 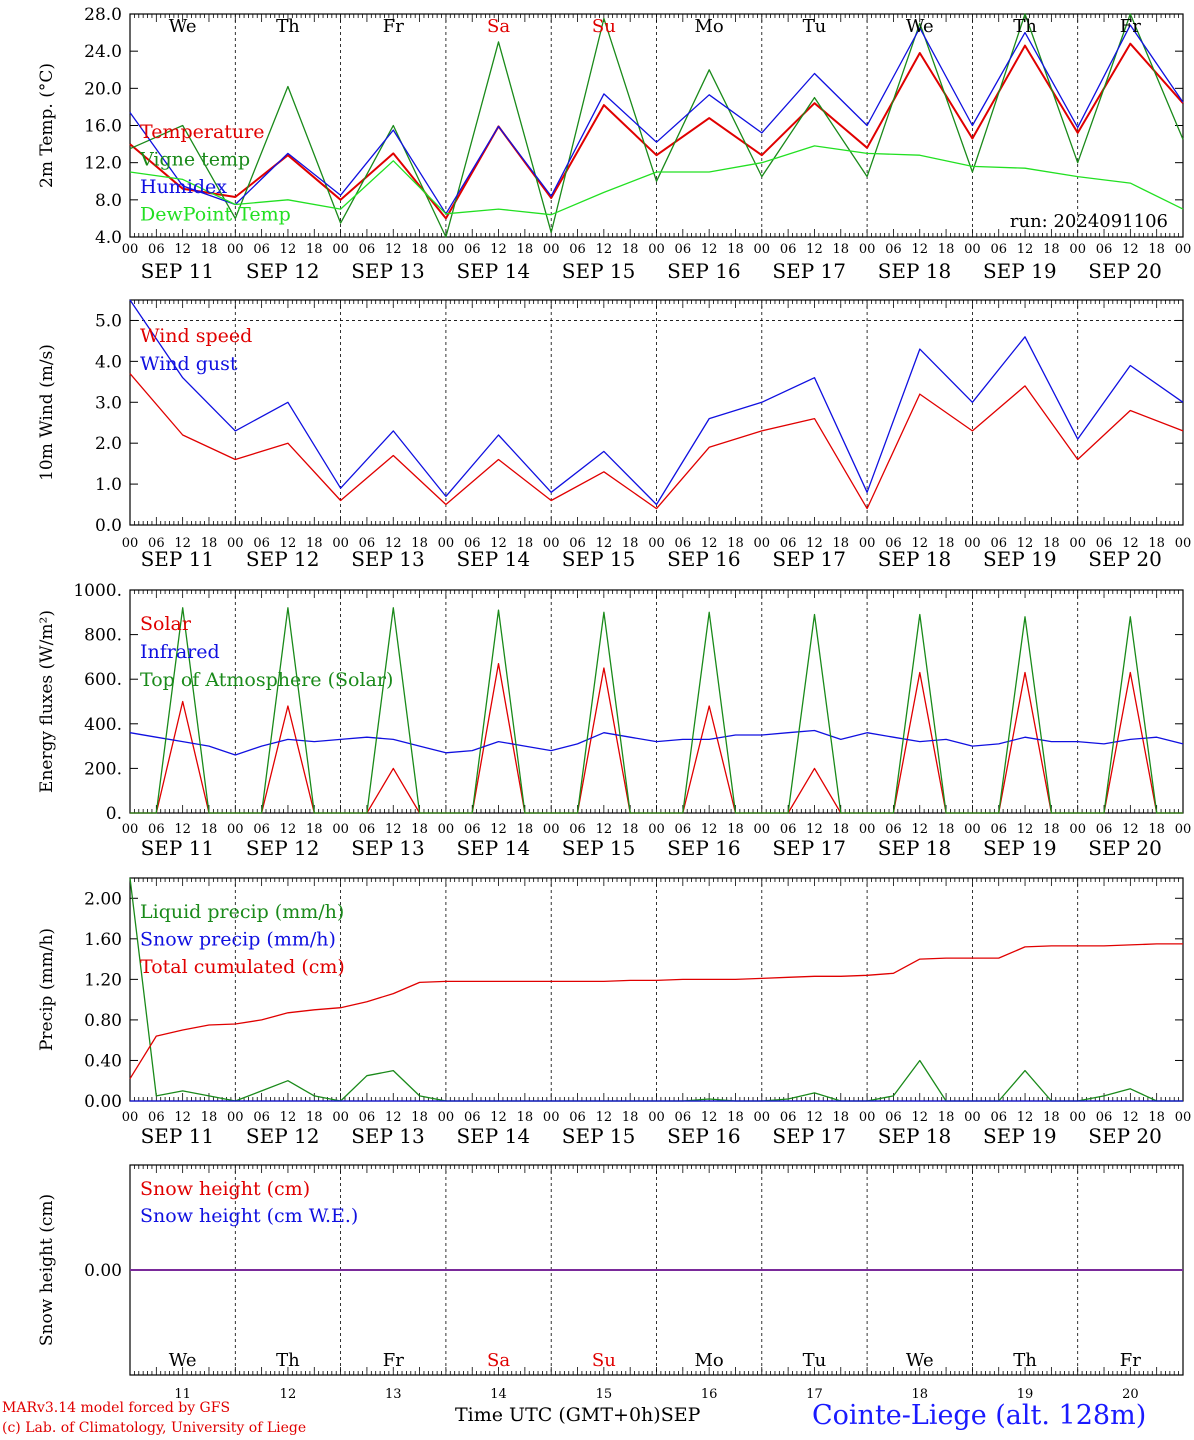 What do you see at coordinates (283, 559) in the screenshot?
I see `date-label: SEP 12` at bounding box center [283, 559].